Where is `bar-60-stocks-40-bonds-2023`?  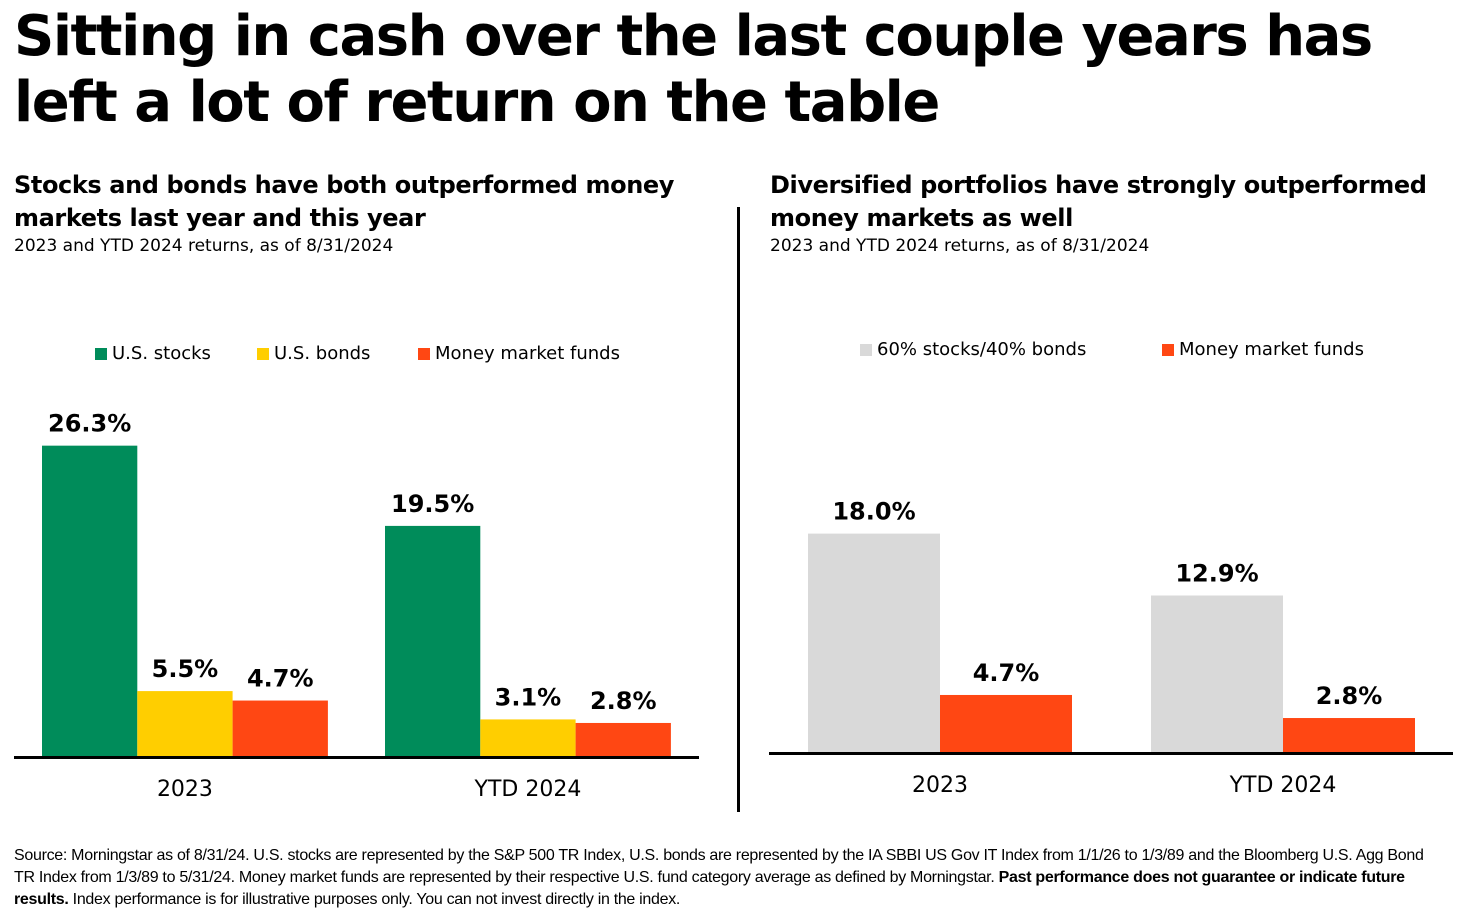 bar-60-stocks-40-bonds-2023 is located at coordinates (874, 642).